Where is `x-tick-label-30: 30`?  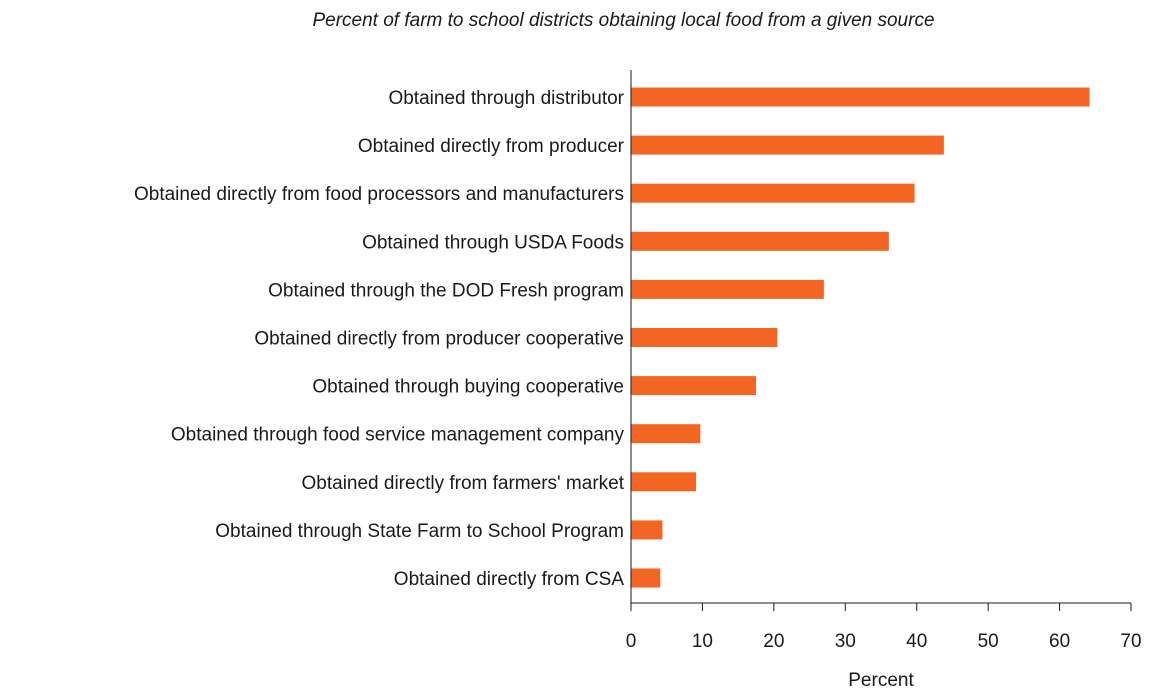
x-tick-label-30: 30 is located at coordinates (845, 641).